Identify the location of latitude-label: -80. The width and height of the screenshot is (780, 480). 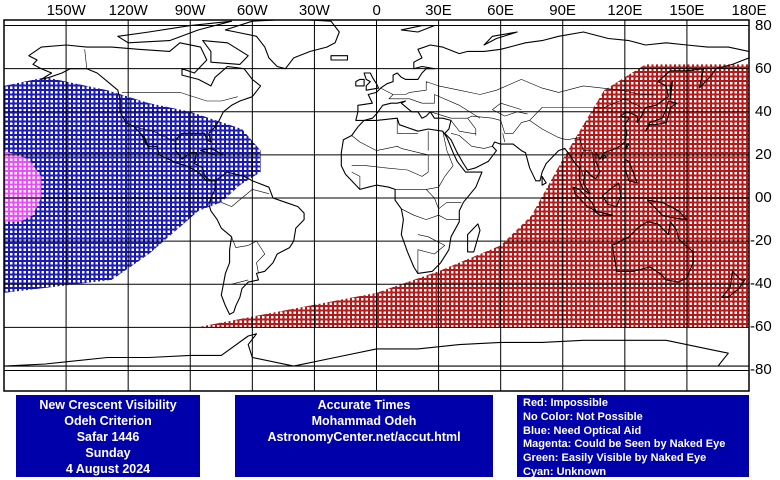
(761, 370).